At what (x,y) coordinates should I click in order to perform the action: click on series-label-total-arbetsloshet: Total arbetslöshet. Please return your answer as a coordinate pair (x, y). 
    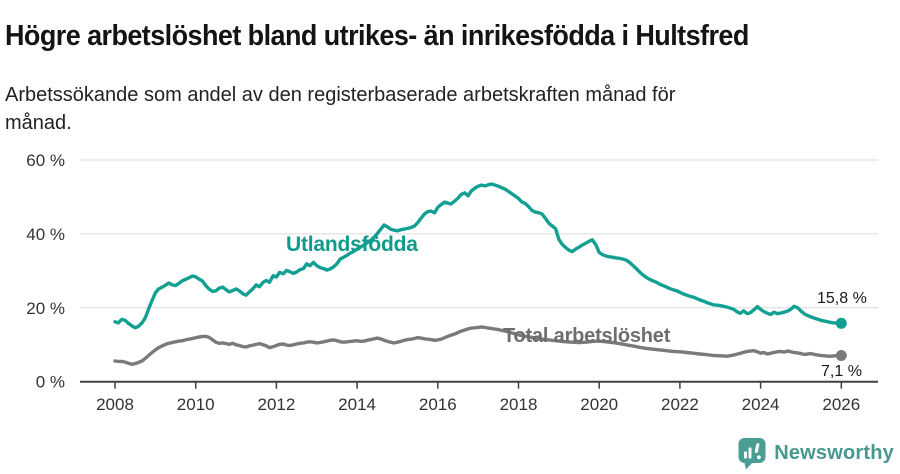
    Looking at the image, I should click on (587, 336).